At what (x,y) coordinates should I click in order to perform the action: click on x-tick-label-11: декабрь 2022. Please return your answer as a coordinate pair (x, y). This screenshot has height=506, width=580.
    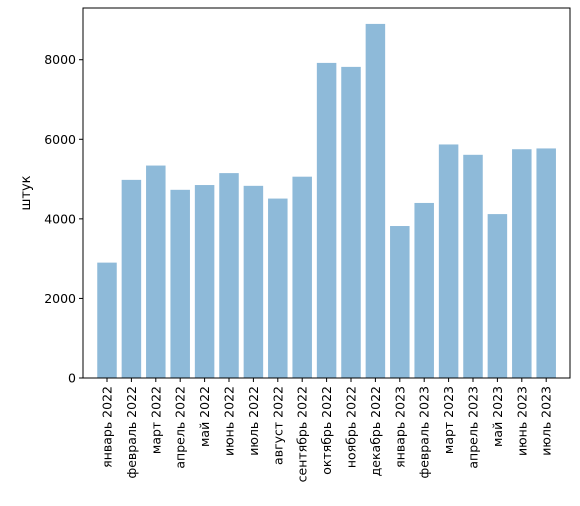
    Looking at the image, I should click on (375, 431).